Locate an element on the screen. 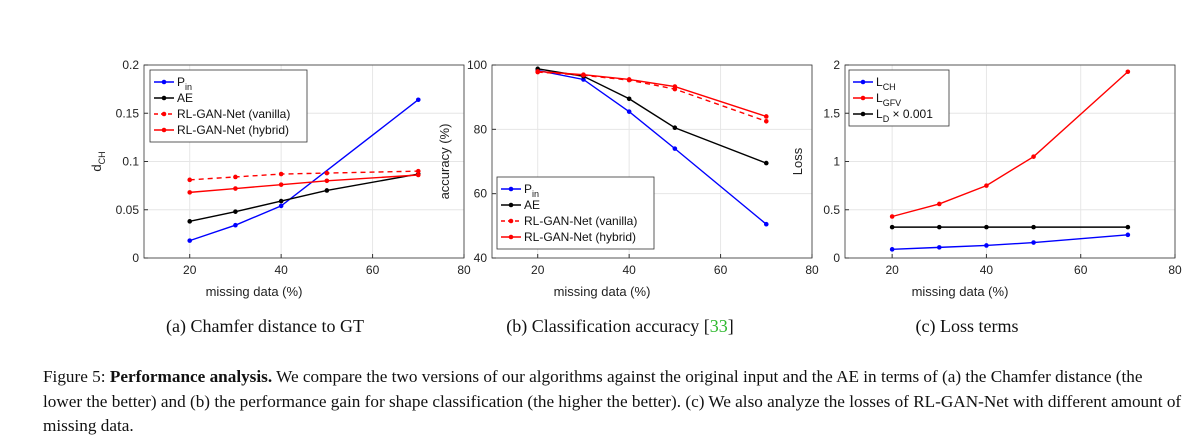  y-tick-label: 100 is located at coordinates (477, 65).